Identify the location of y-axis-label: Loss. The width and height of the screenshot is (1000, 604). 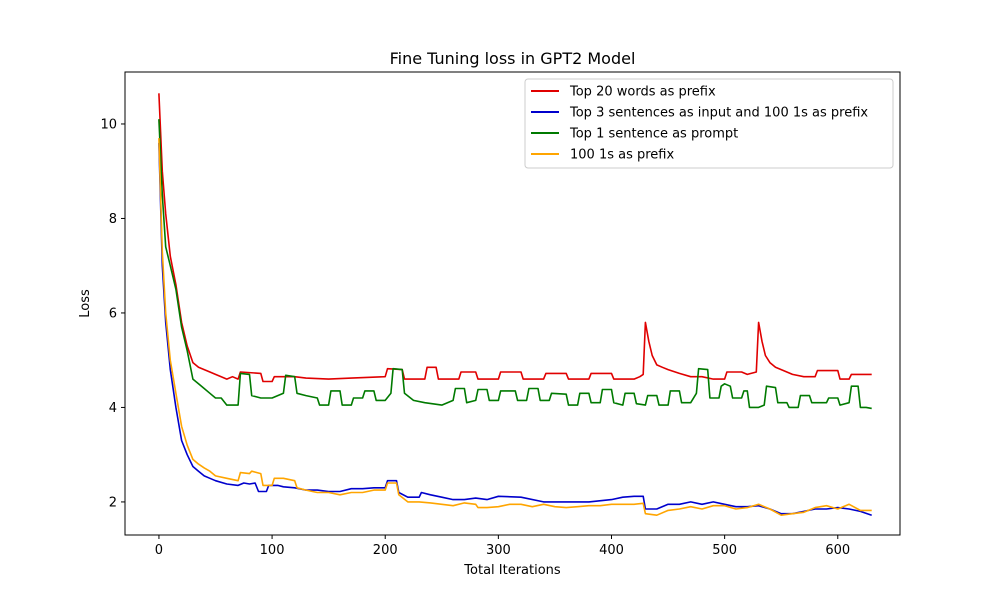
(85, 303).